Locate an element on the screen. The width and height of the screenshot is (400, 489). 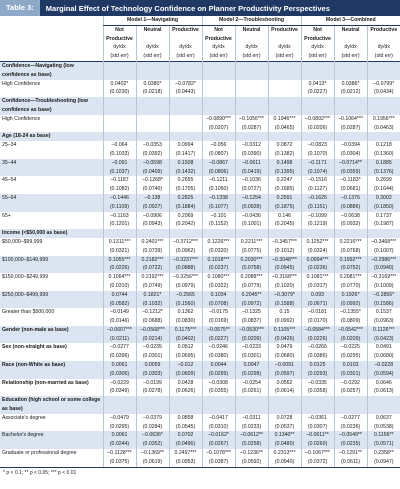
std-err: (0.1001) is located at coordinates (251, 224).